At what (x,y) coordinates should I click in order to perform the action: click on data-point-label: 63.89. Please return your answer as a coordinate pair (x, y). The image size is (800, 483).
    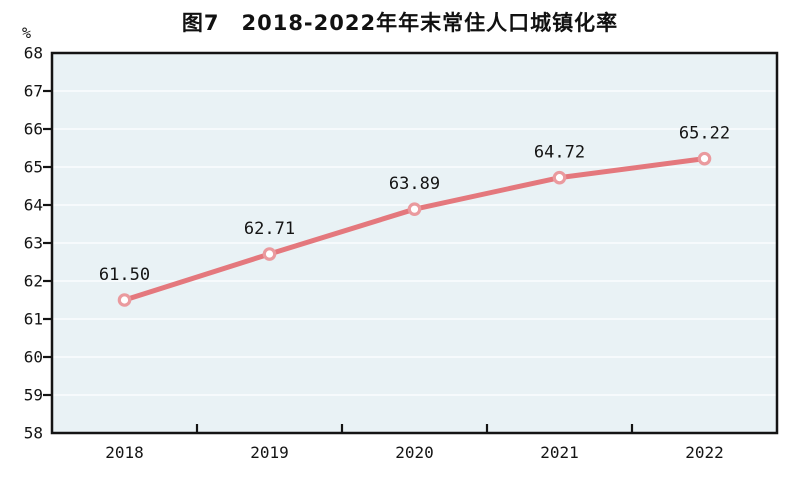
    Looking at the image, I should click on (414, 184).